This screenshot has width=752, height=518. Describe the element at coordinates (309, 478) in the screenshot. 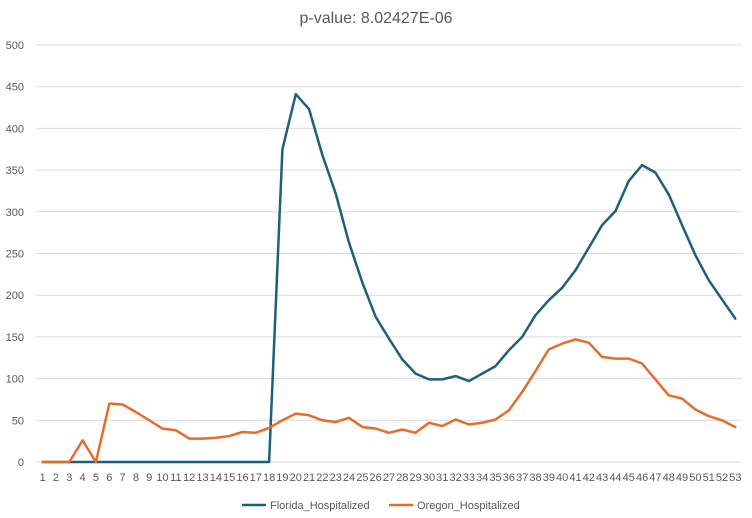

I see `x-tick-label: 21` at that location.